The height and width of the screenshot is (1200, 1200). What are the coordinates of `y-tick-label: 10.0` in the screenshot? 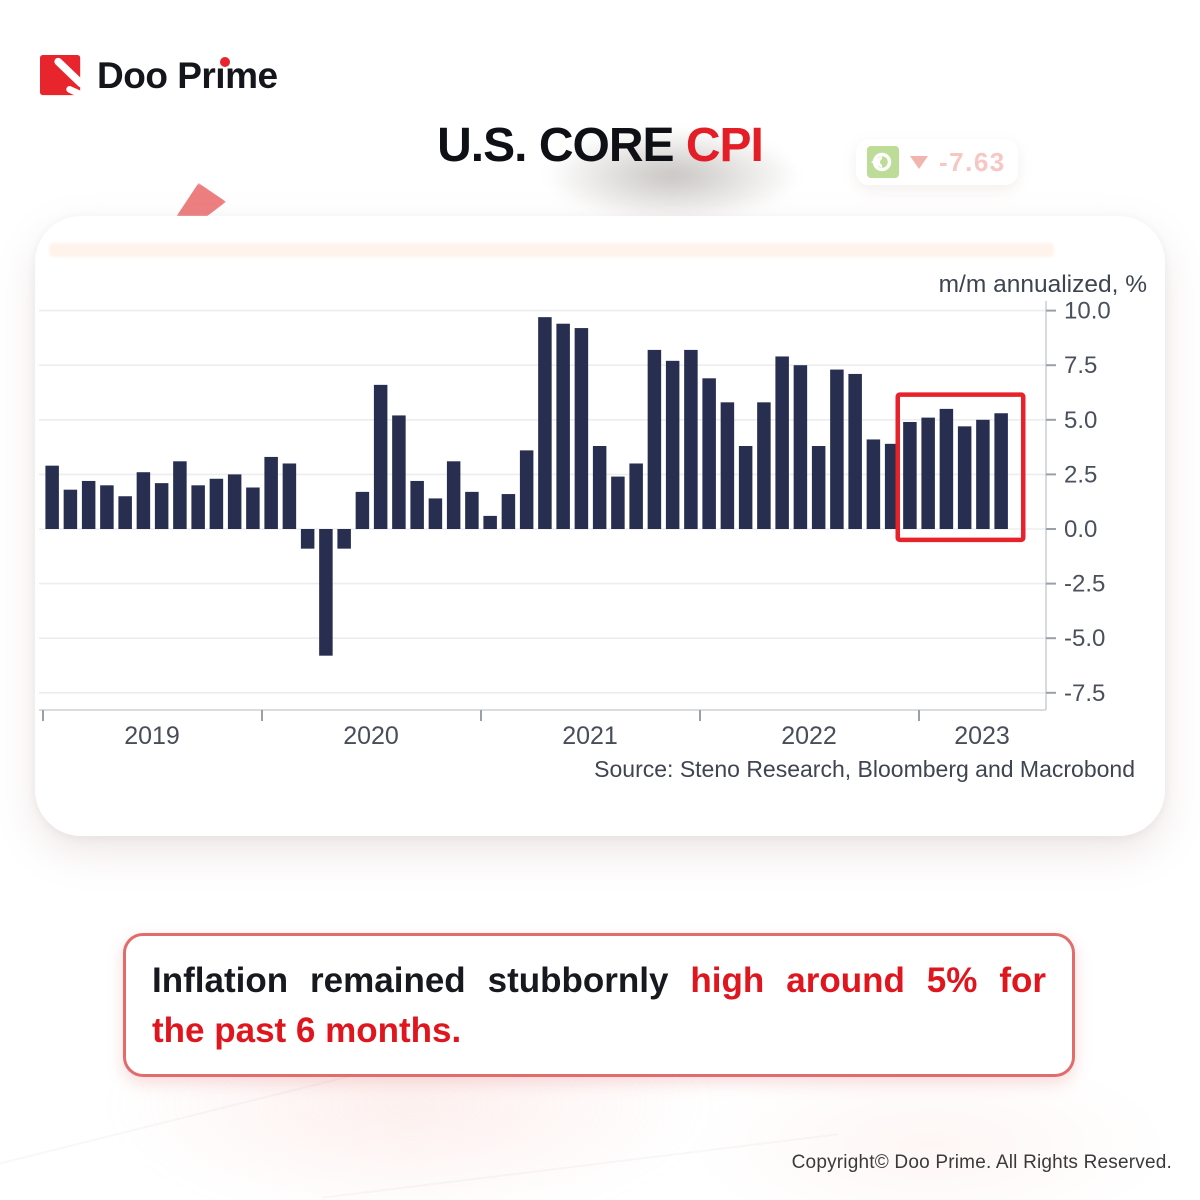 It's located at (1087, 311).